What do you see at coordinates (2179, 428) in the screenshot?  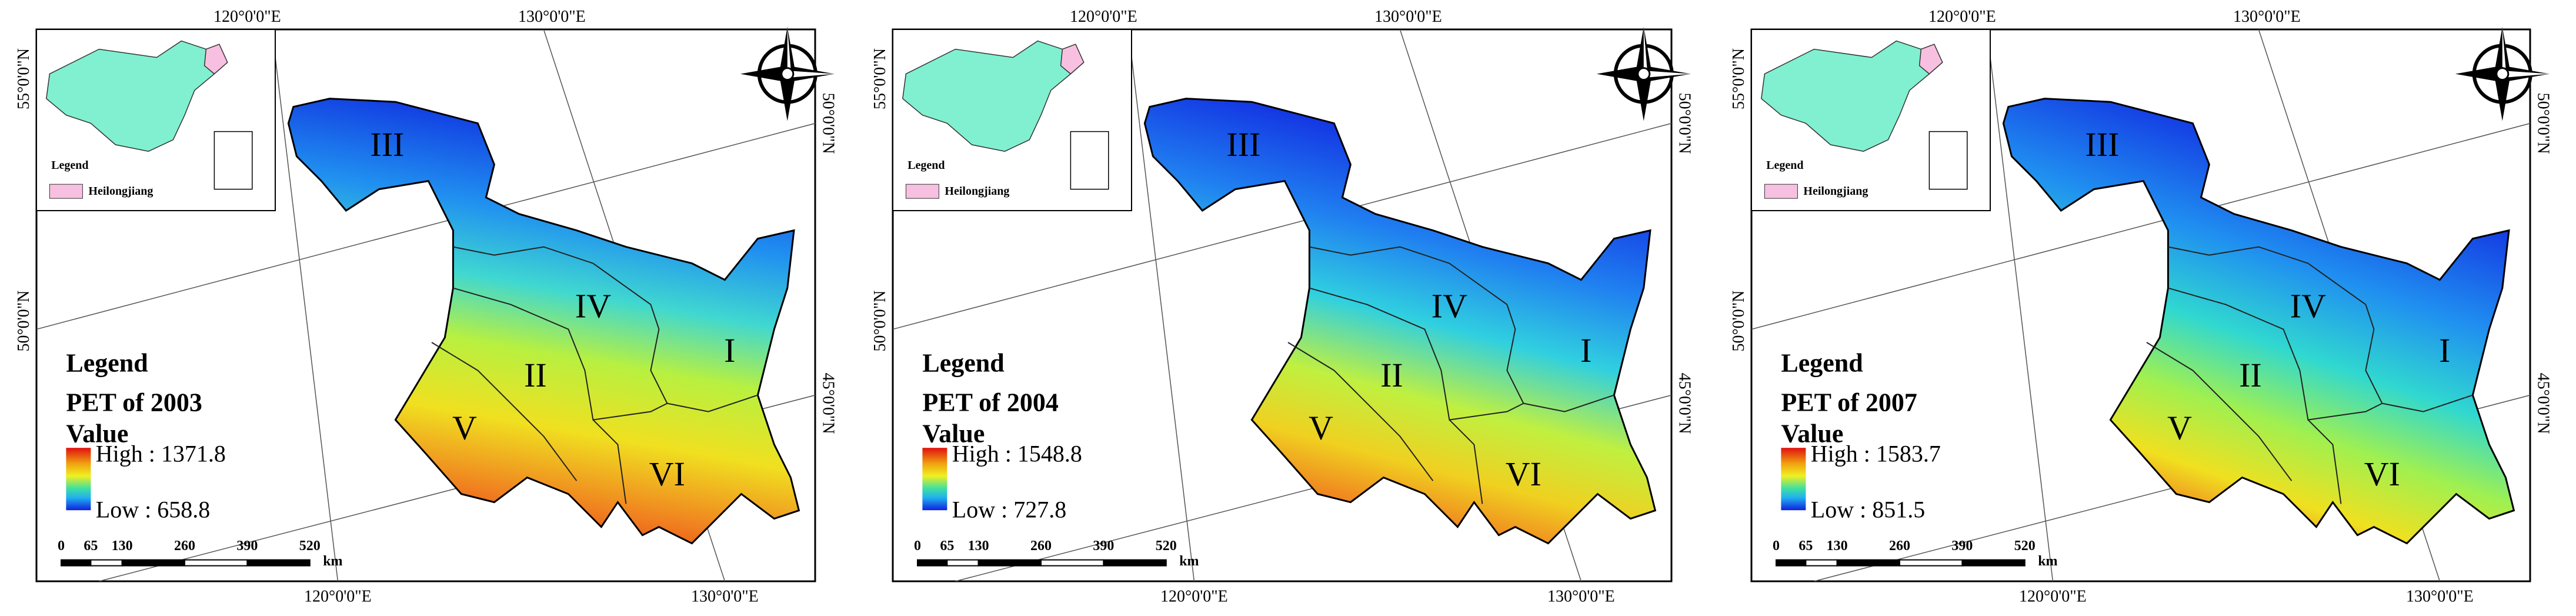 I see `region-label: V` at bounding box center [2179, 428].